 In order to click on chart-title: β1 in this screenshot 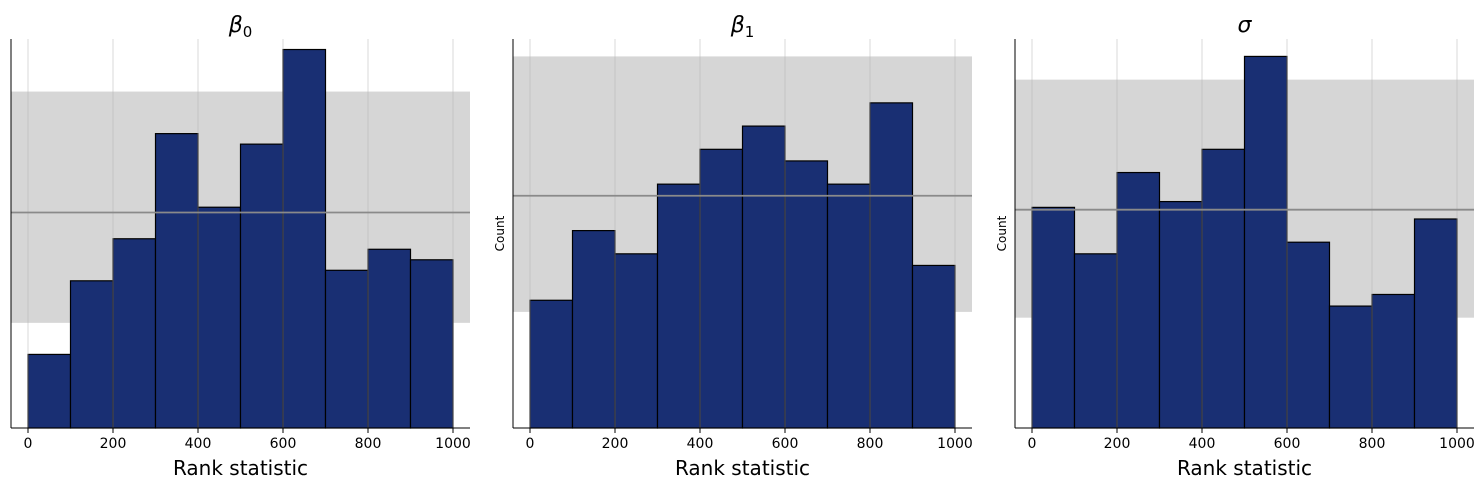, I will do `click(742, 27)`.